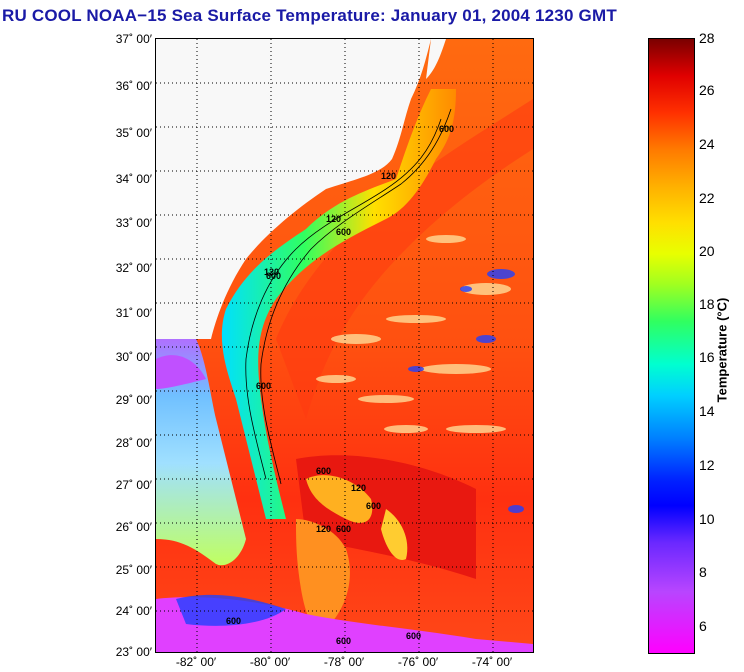 This screenshot has width=744, height=672. What do you see at coordinates (133, 570) in the screenshot?
I see `lat-label: 25˚ 00′` at bounding box center [133, 570].